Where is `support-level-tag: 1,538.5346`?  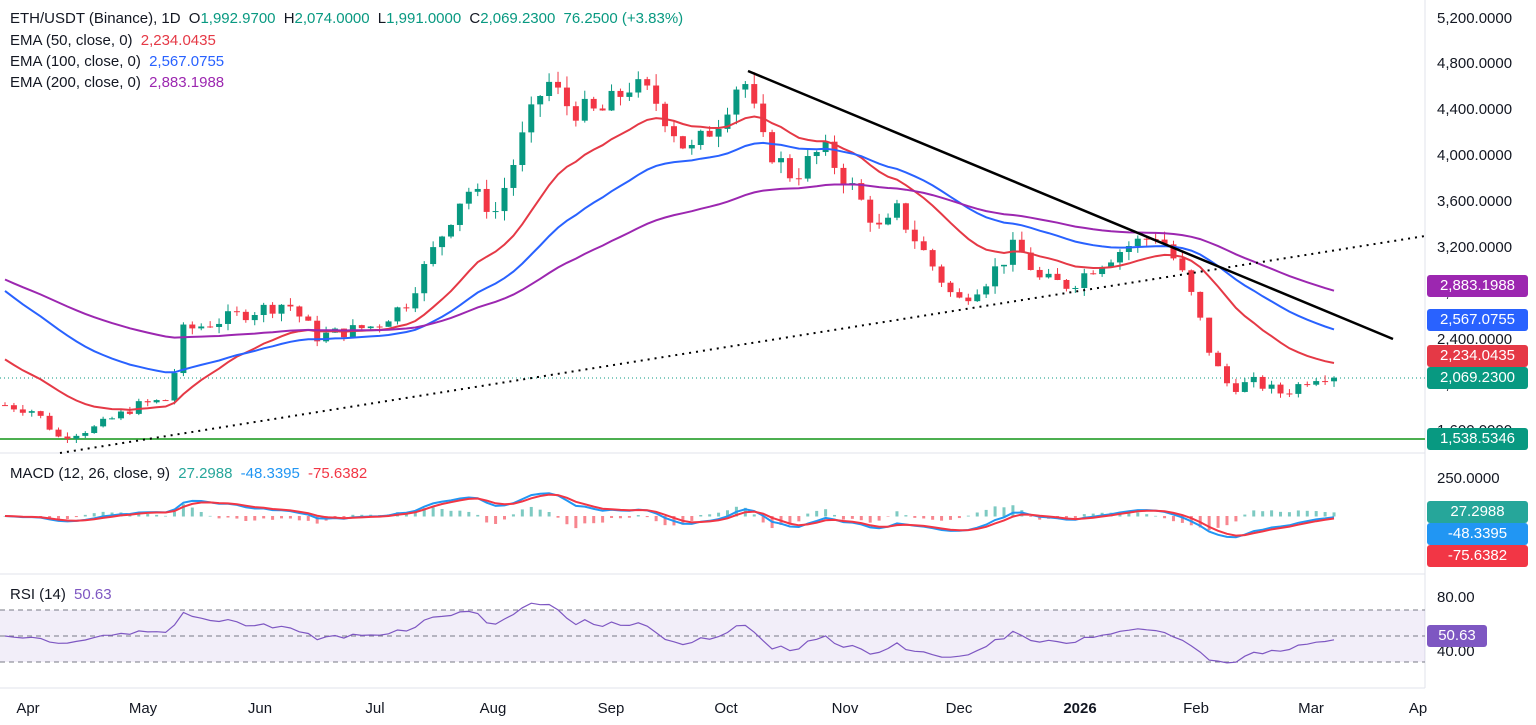
support-level-tag: 1,538.5346 is located at coordinates (1477, 439).